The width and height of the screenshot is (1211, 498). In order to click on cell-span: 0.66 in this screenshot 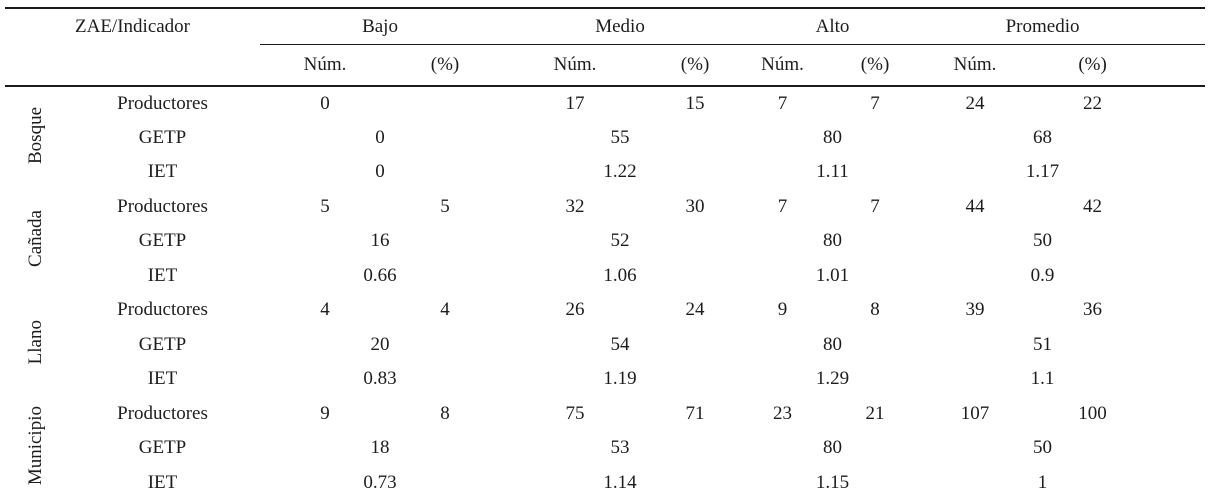, I will do `click(380, 275)`.